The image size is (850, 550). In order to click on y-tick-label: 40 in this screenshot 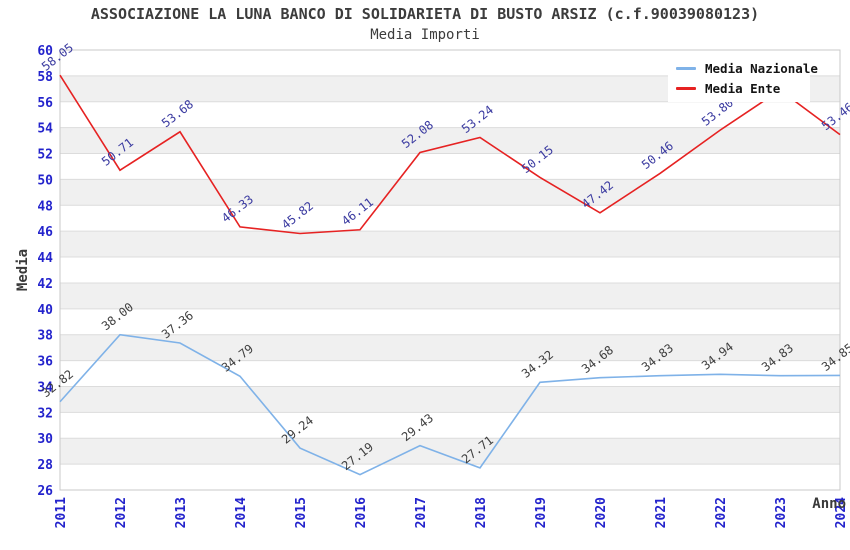, I will do `click(45, 310)`.